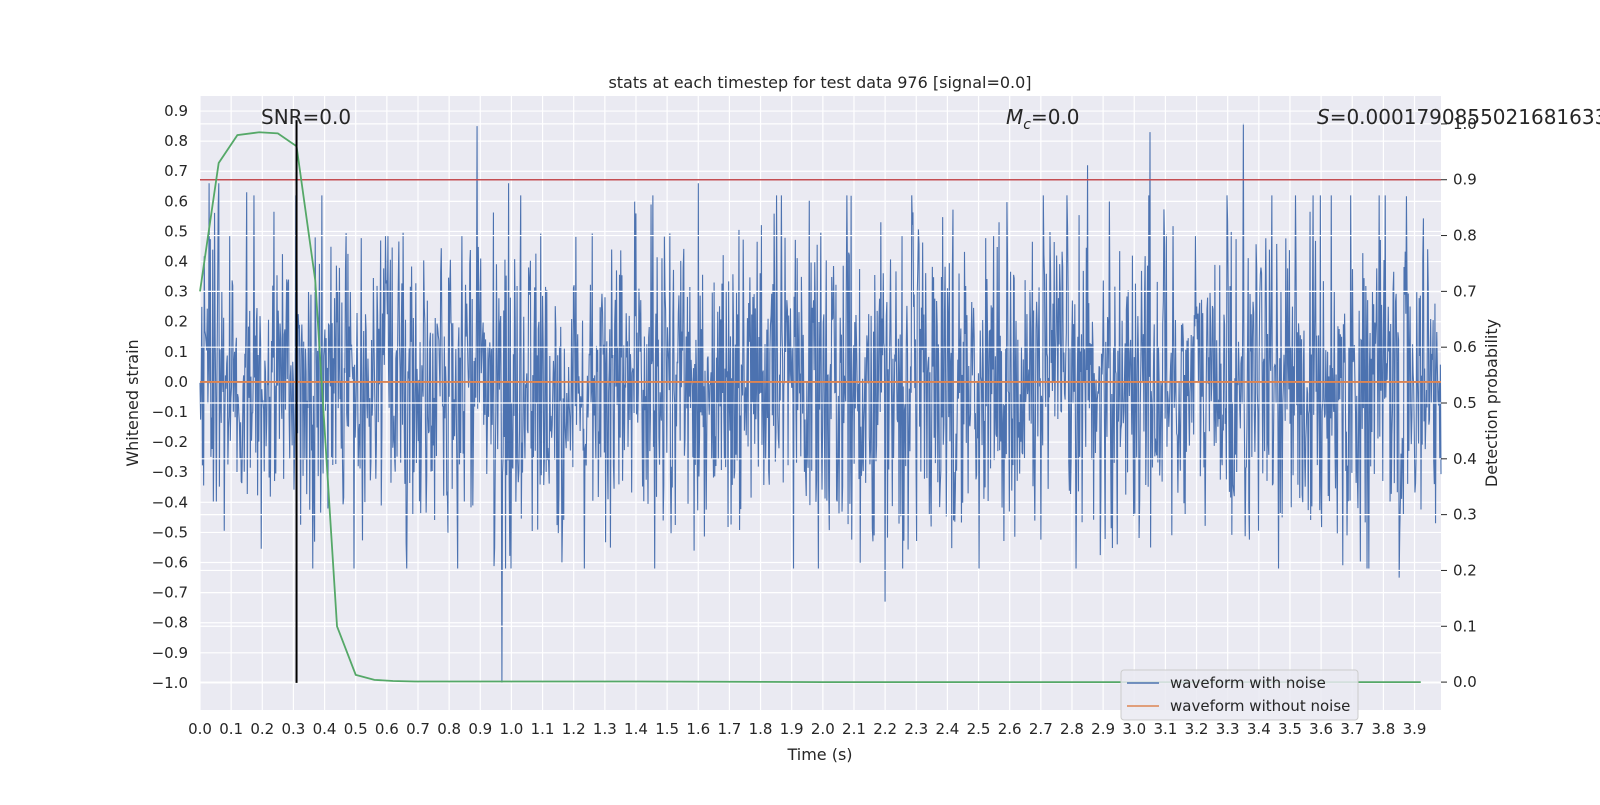 The width and height of the screenshot is (1600, 805). I want to click on y-tick-label: −0.9, so click(170, 653).